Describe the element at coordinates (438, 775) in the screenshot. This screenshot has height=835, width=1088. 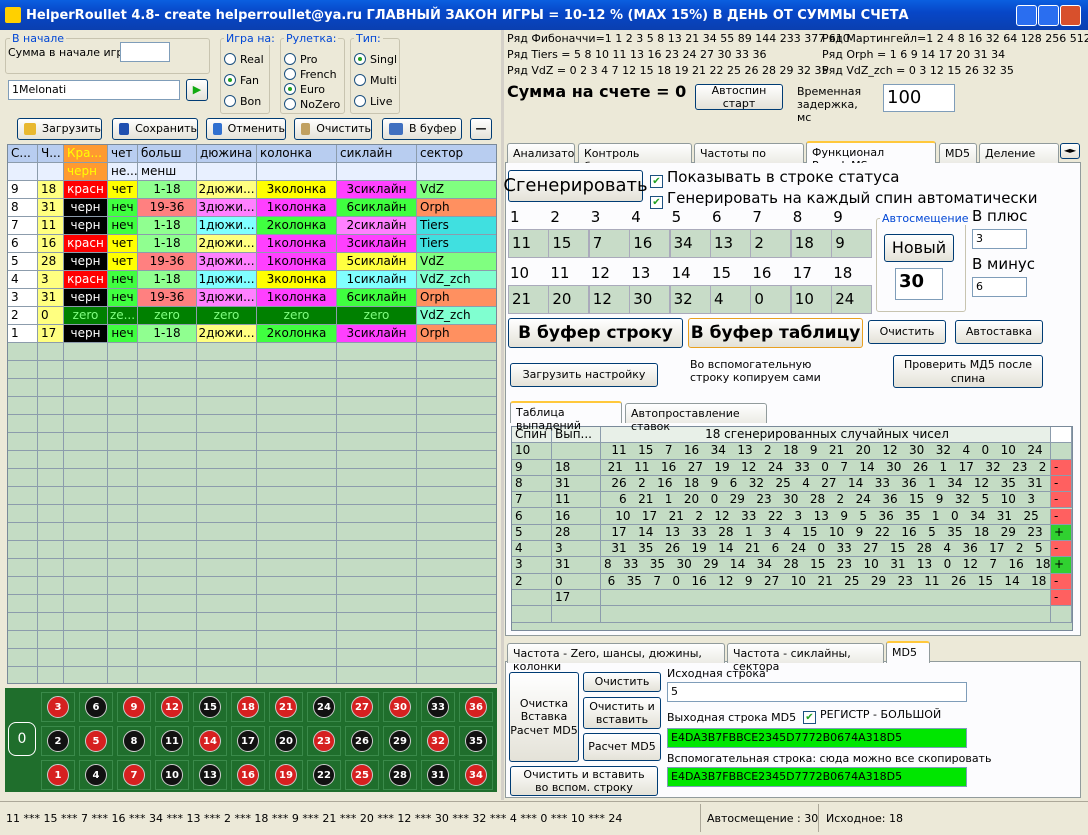
I see `number-cell: 31` at that location.